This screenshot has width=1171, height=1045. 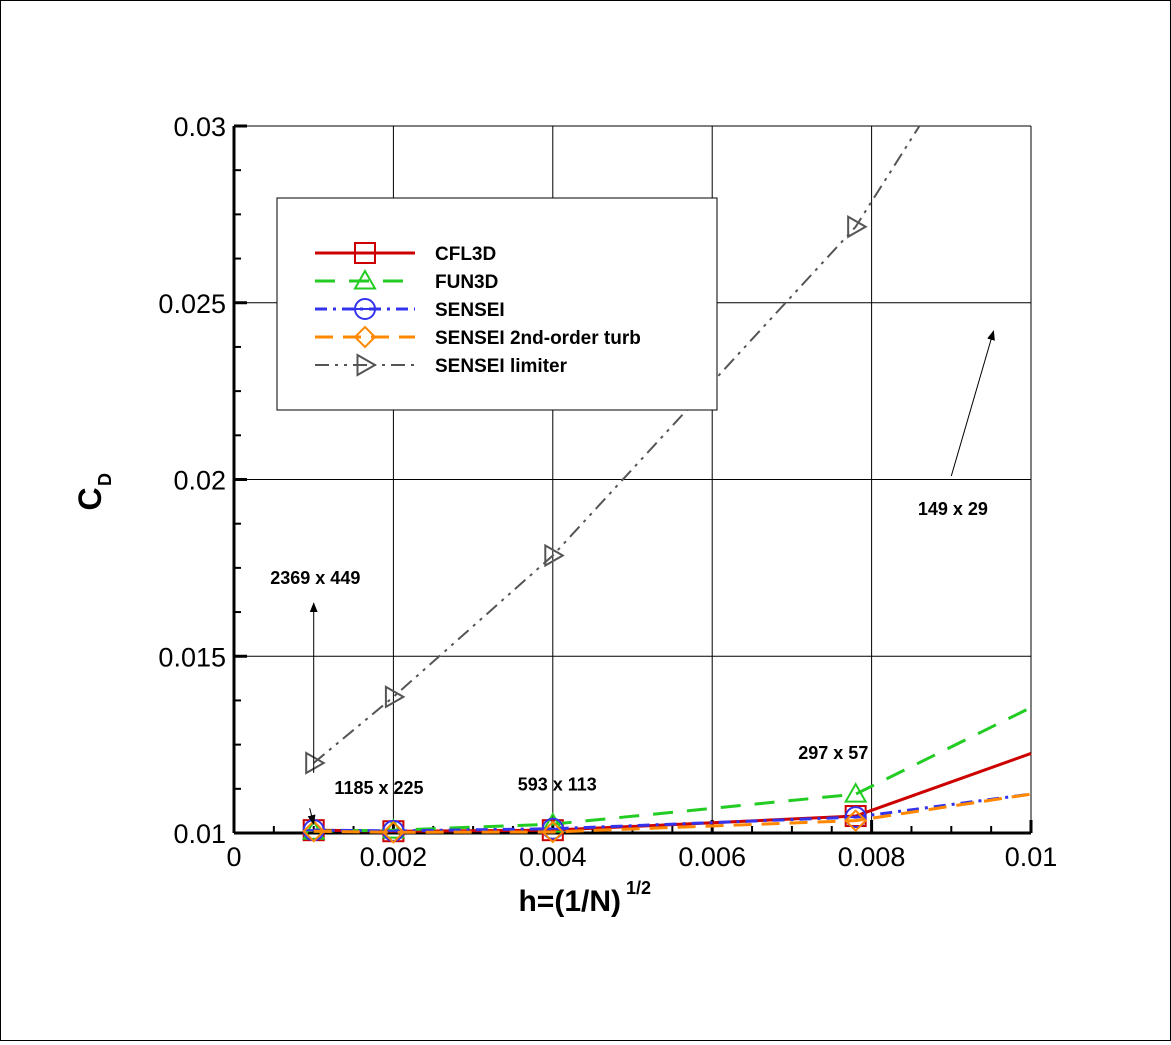 What do you see at coordinates (712, 857) in the screenshot?
I see `x-tick-label: 0.006` at bounding box center [712, 857].